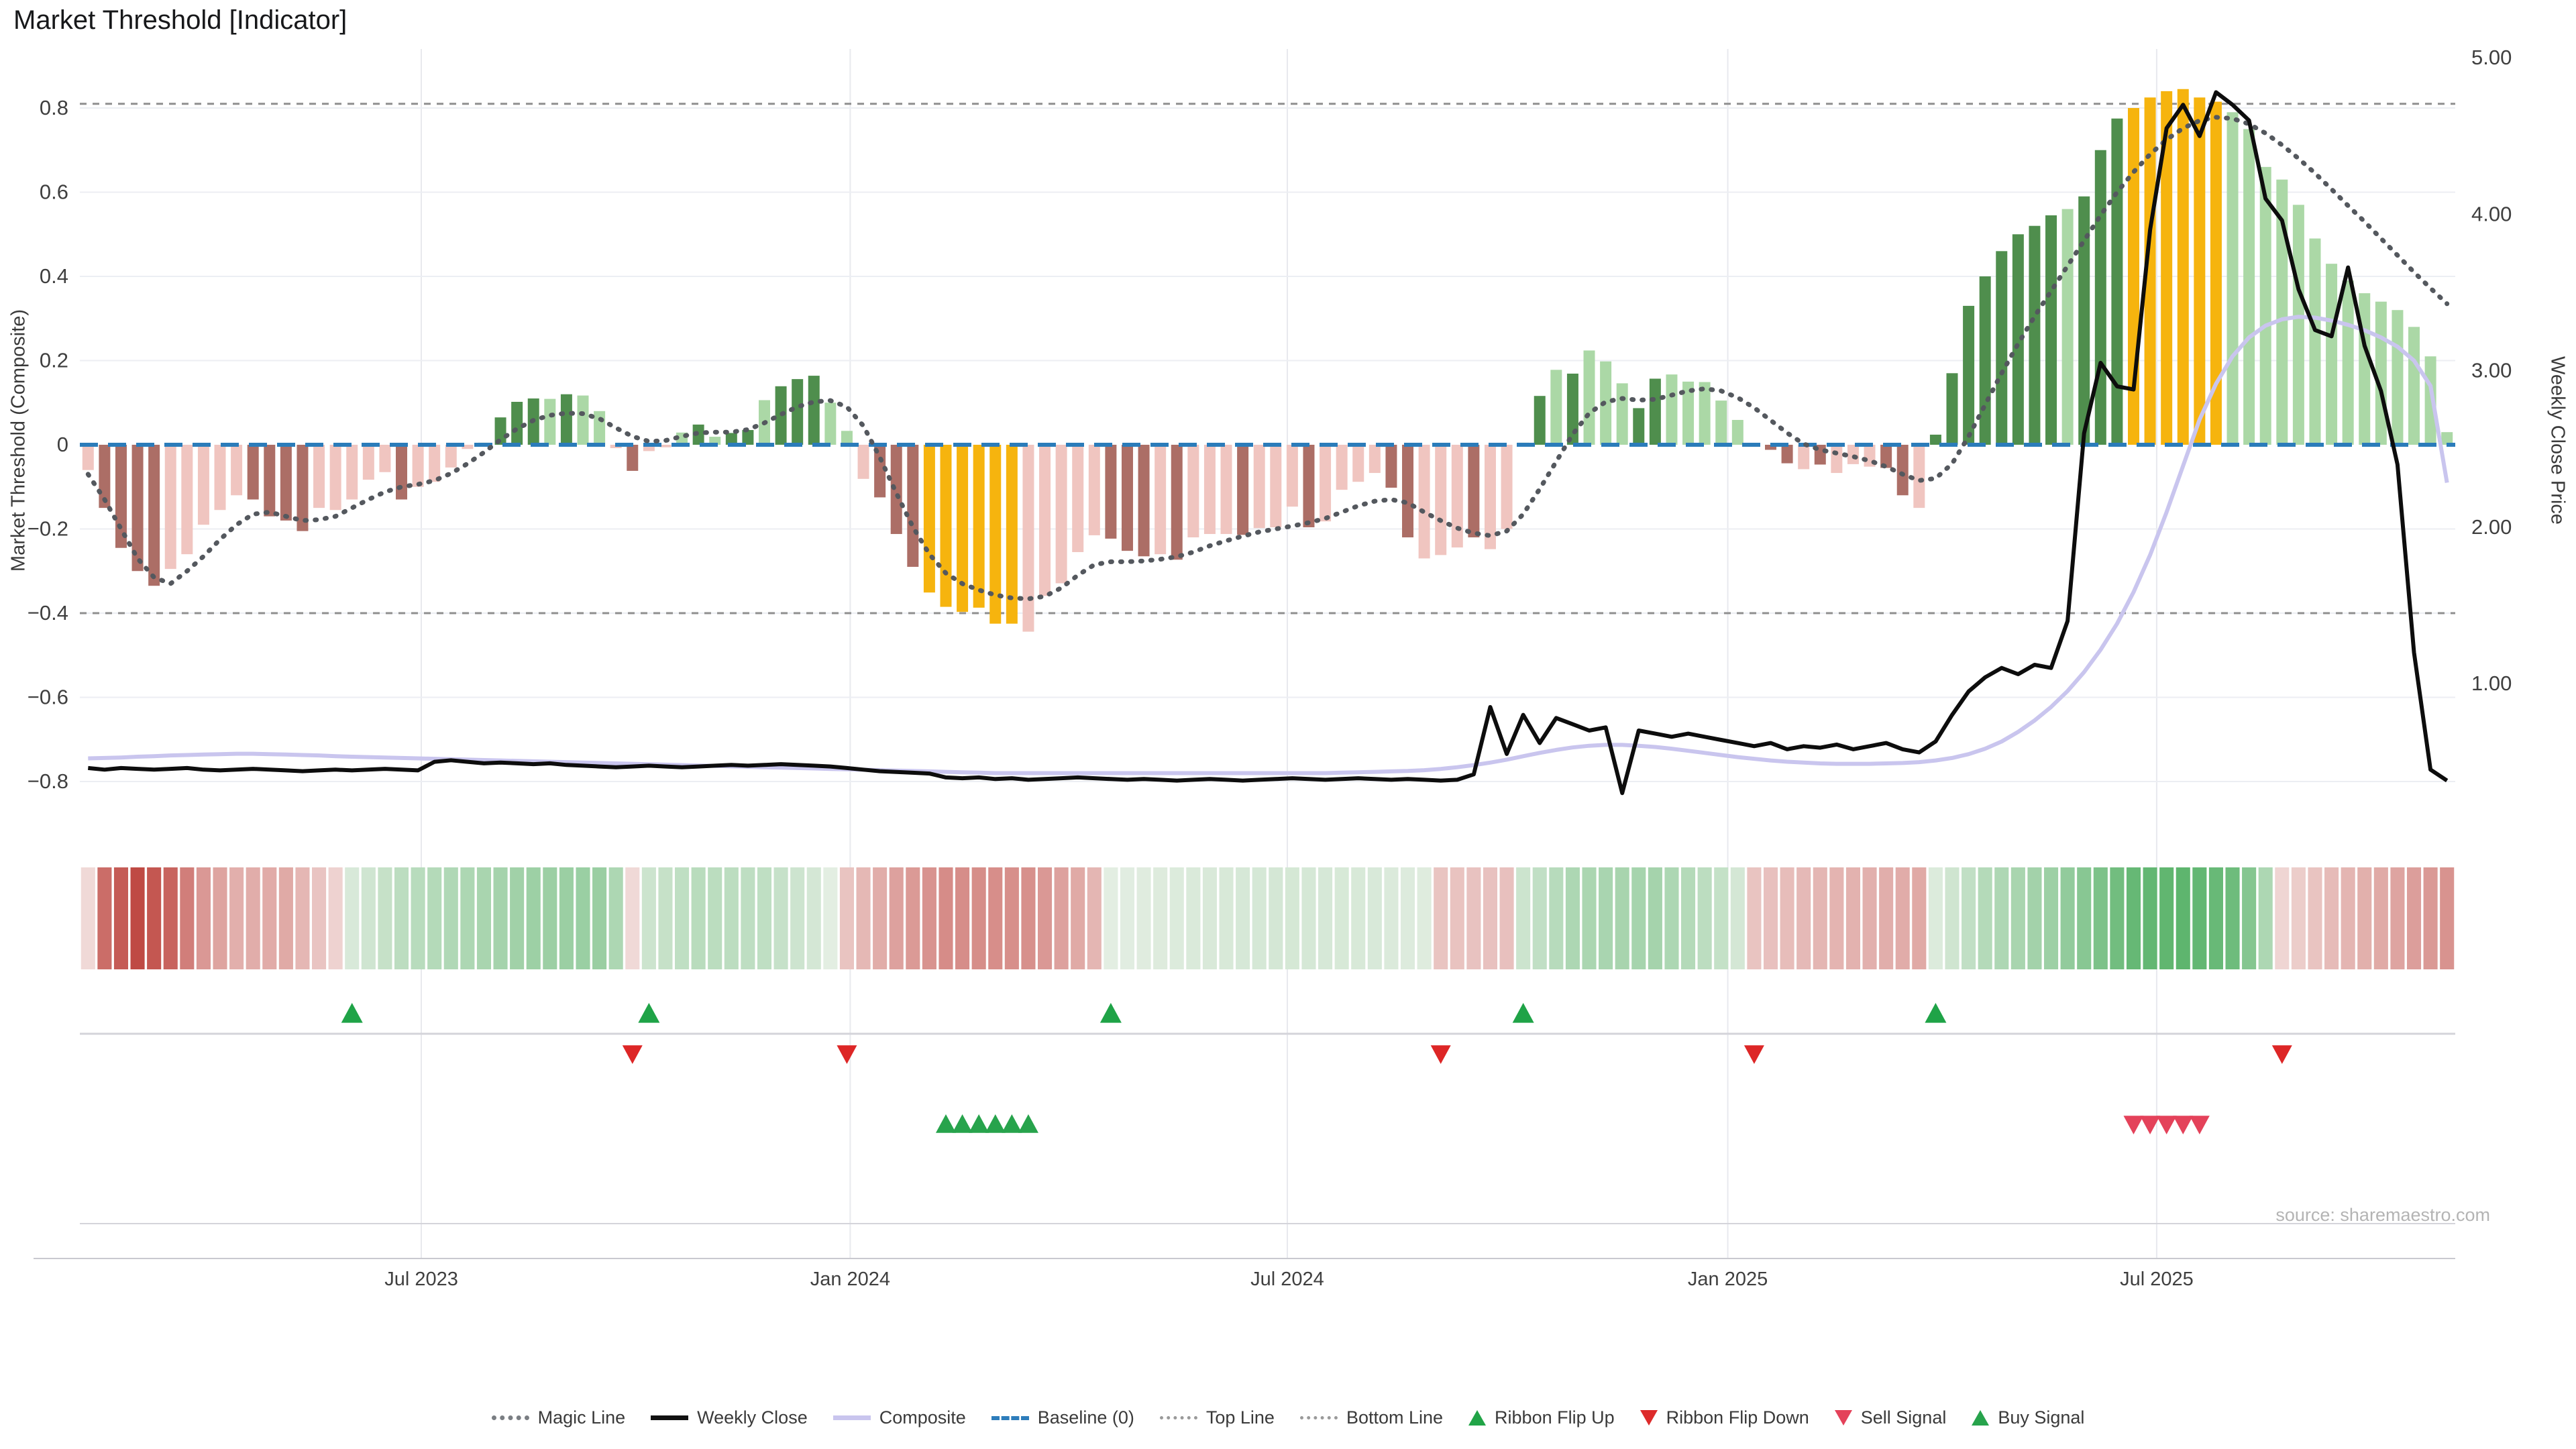 This screenshot has width=2576, height=1449. What do you see at coordinates (922, 1417) in the screenshot?
I see `legend-label: Composite` at bounding box center [922, 1417].